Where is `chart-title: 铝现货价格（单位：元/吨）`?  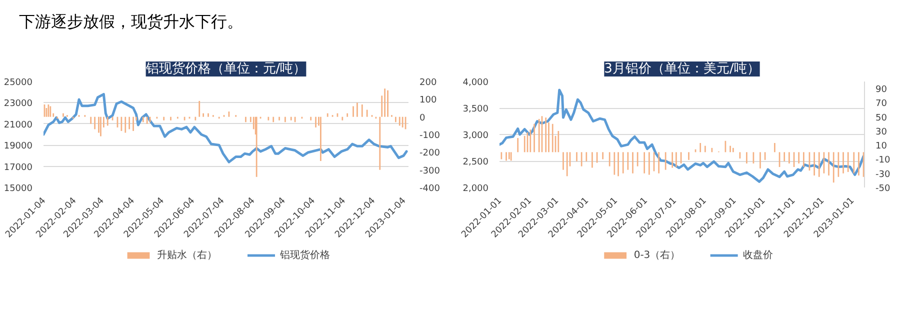 chart-title: 铝现货价格（单位：元/吨） is located at coordinates (225, 69).